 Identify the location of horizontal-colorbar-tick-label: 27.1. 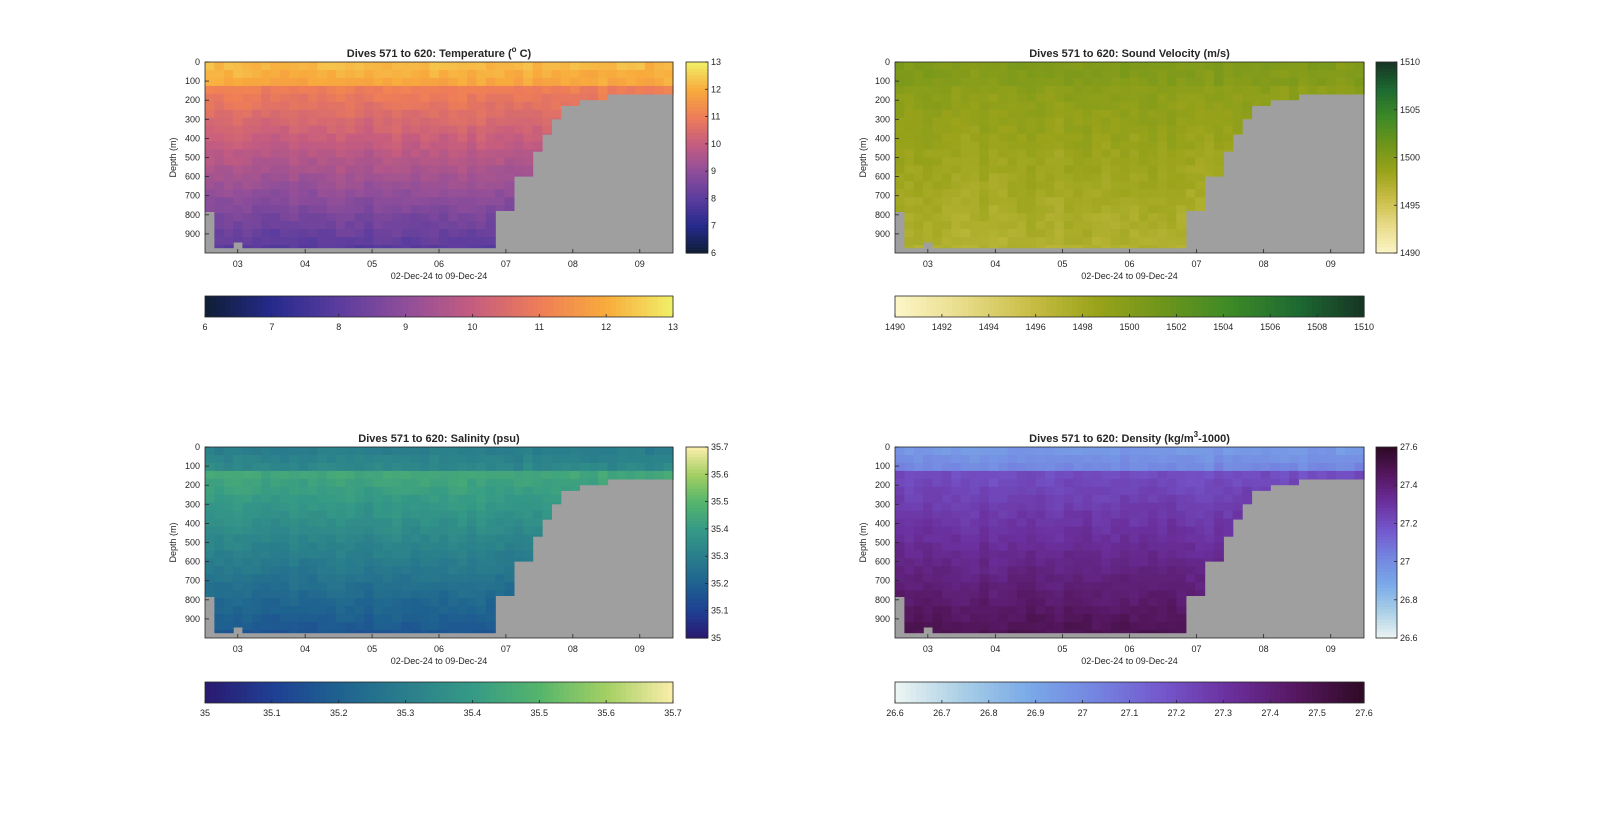
(1130, 713).